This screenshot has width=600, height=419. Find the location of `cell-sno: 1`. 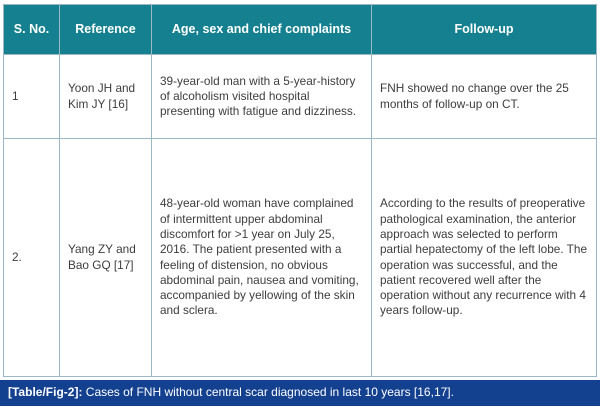

cell-sno: 1 is located at coordinates (31, 96).